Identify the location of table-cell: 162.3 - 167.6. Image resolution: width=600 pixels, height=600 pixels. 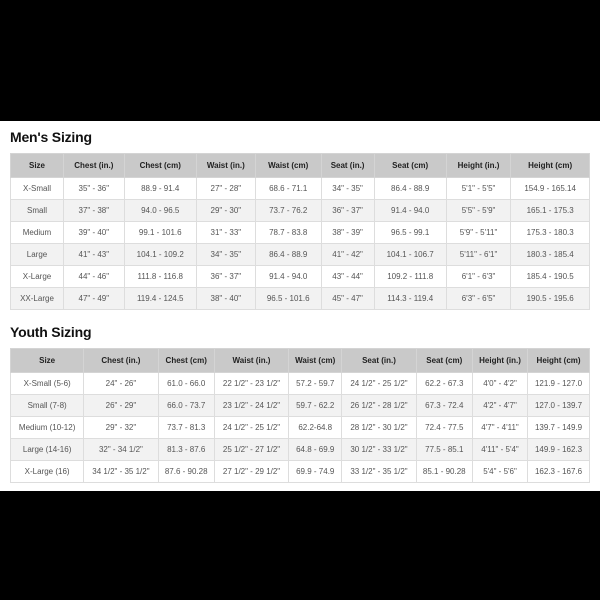
(558, 471).